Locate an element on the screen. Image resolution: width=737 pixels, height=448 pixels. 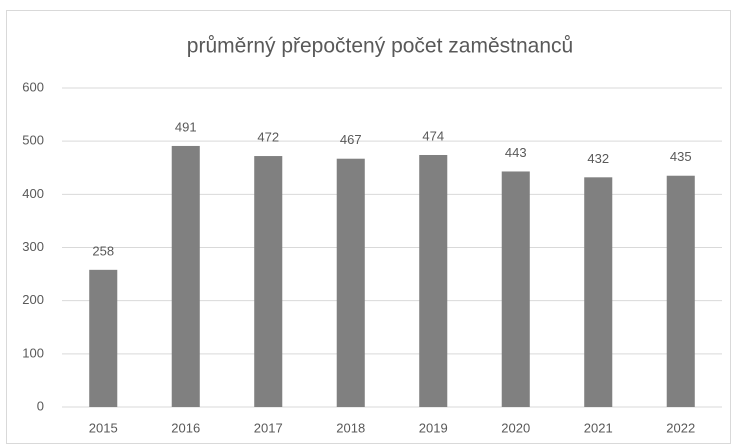
x-tick-label: 2019 is located at coordinates (433, 427).